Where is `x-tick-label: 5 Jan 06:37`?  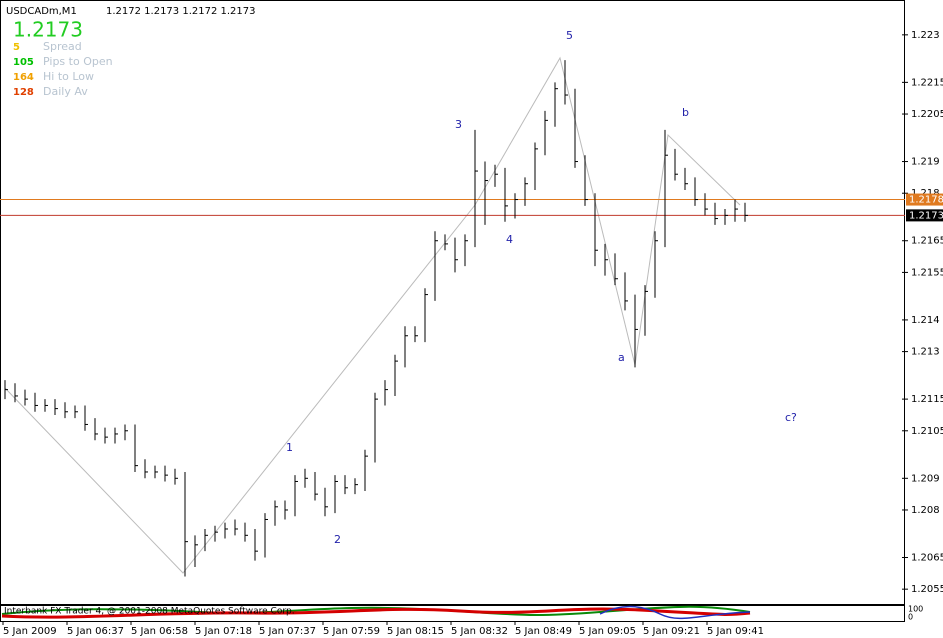
x-tick-label: 5 Jan 06:37 is located at coordinates (95, 631).